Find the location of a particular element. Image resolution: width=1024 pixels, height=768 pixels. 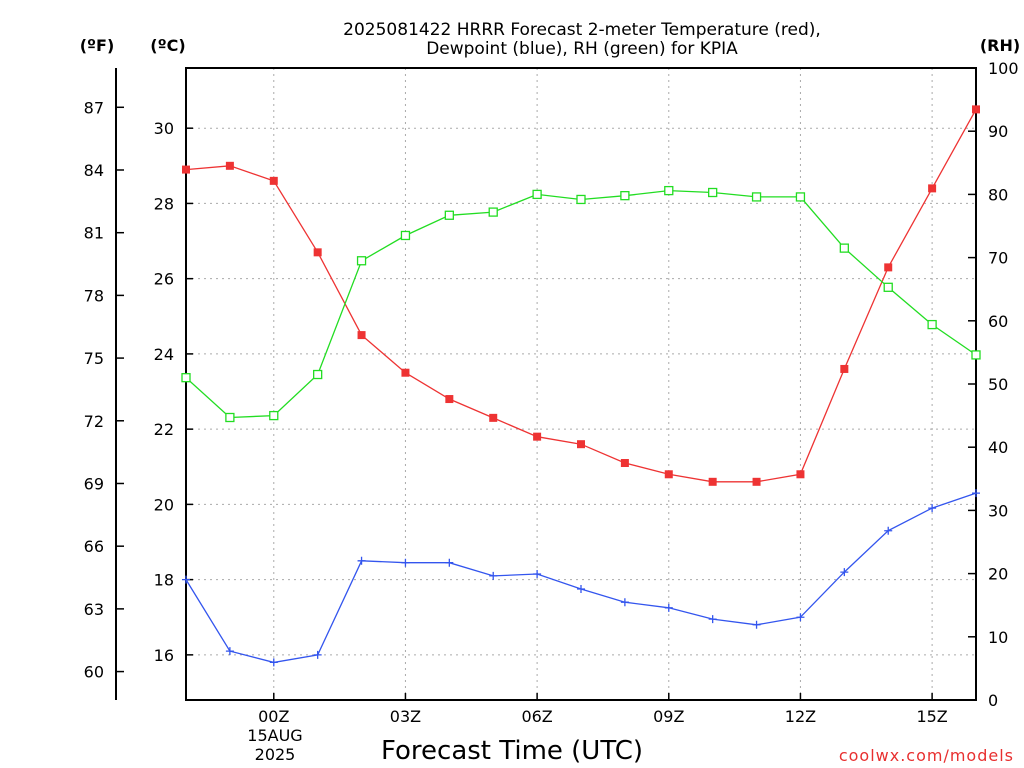

rh-tick-label: 0 is located at coordinates (993, 700).